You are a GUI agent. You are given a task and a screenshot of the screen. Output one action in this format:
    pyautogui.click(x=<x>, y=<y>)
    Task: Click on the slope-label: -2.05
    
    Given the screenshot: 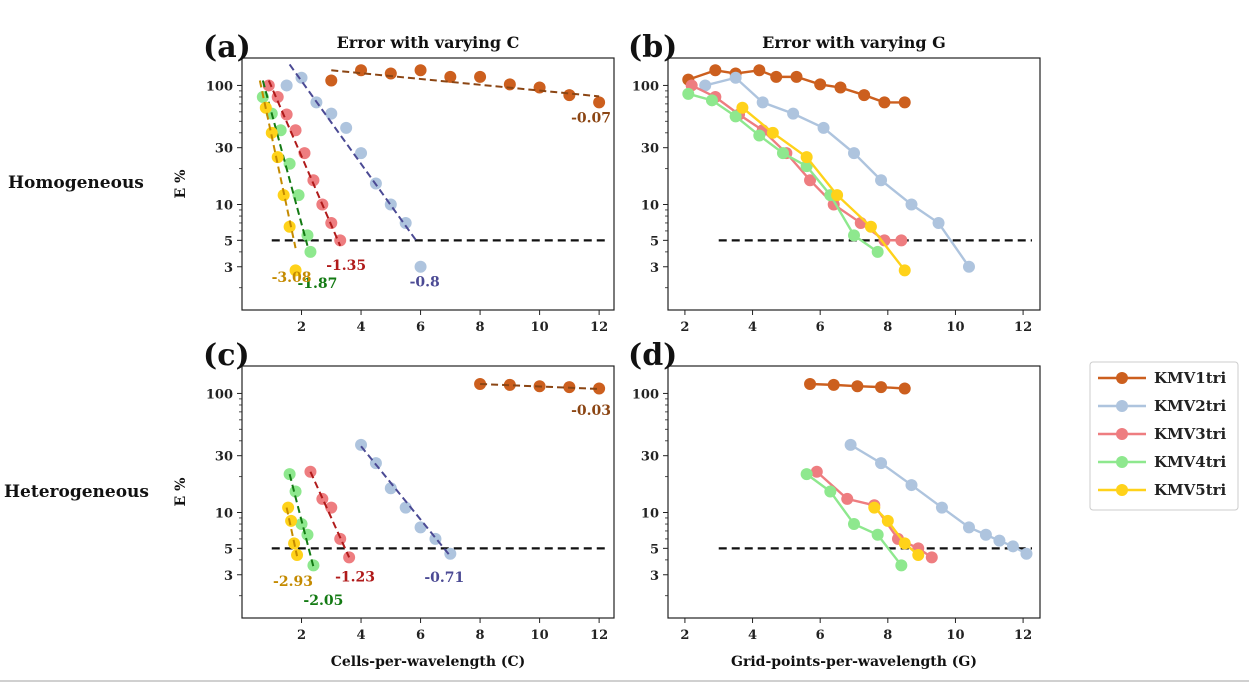 What is the action you would take?
    pyautogui.click(x=323, y=601)
    